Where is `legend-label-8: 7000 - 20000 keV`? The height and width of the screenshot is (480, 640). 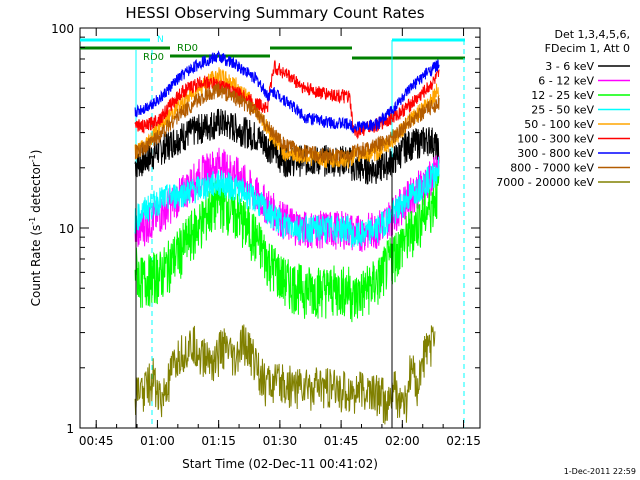 legend-label-8: 7000 - 20000 keV is located at coordinates (545, 182).